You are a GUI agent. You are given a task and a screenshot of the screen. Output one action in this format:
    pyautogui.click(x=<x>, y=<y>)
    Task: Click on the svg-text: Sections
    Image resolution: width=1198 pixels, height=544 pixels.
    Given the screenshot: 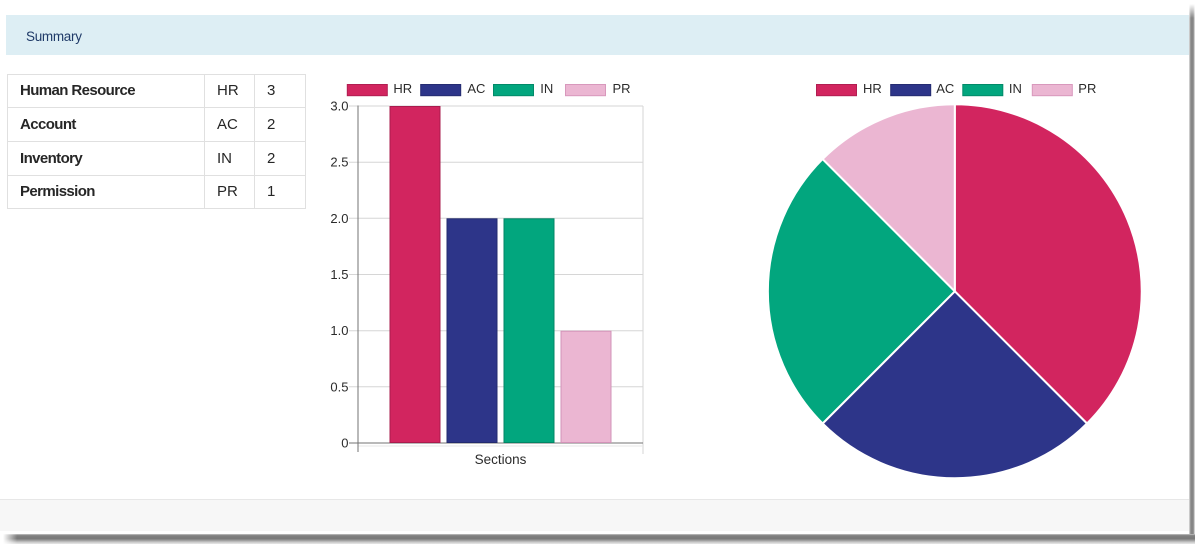 What is the action you would take?
    pyautogui.click(x=501, y=459)
    